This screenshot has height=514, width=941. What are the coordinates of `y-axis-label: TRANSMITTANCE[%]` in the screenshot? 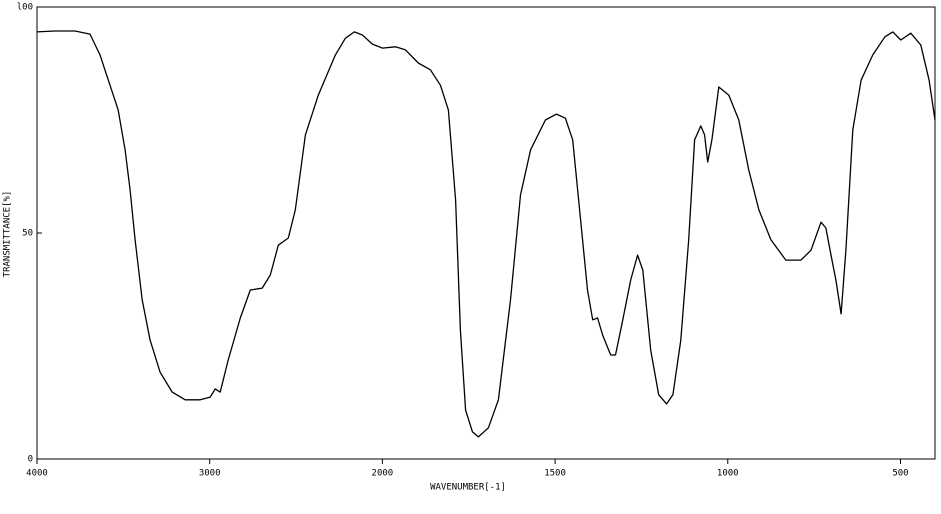 It's located at (8, 234).